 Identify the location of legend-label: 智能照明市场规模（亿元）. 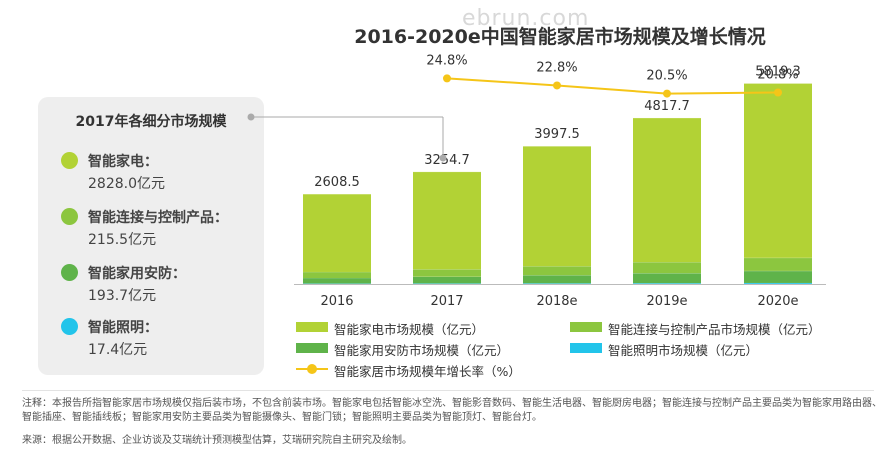
(683, 350).